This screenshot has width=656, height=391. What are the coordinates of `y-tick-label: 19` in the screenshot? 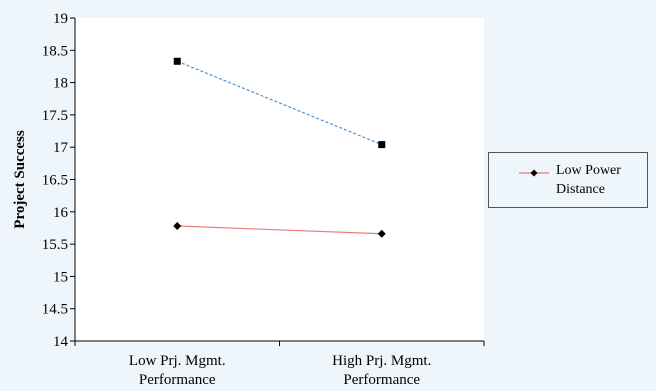 It's located at (60, 19).